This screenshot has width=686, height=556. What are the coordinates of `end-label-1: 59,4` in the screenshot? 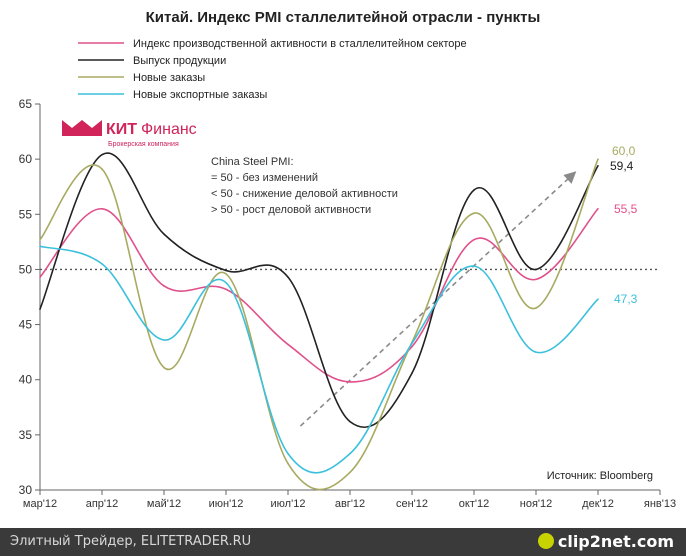 It's located at (622, 166).